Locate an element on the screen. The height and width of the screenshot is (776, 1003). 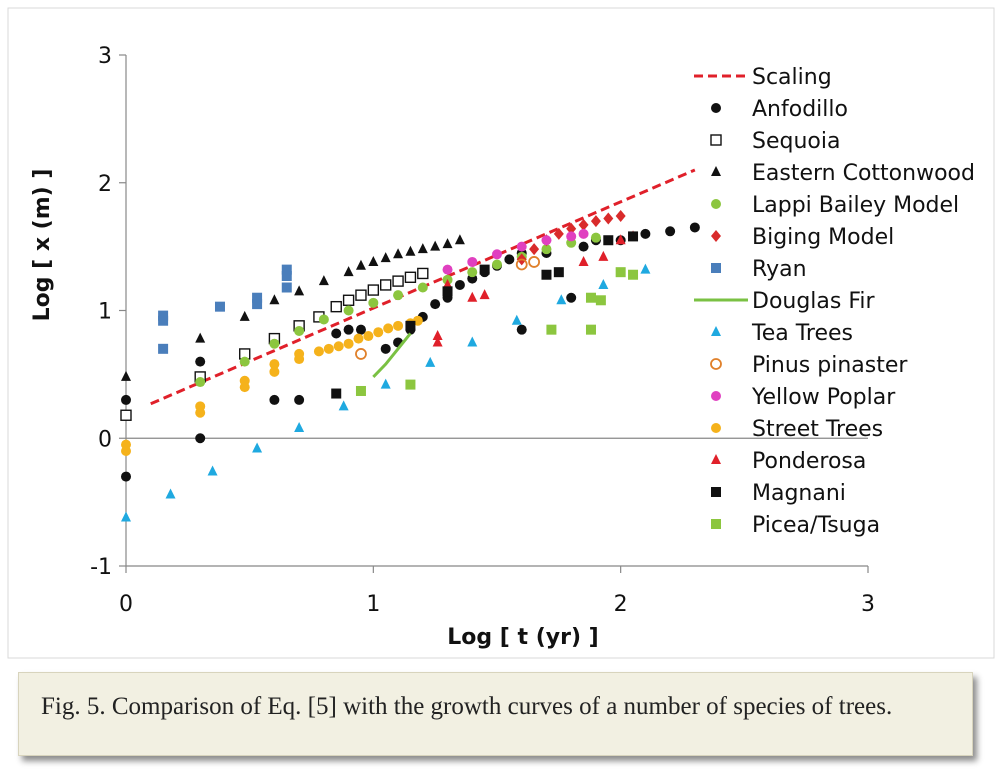
legend-item-scaling: Scaling is located at coordinates (763, 77).